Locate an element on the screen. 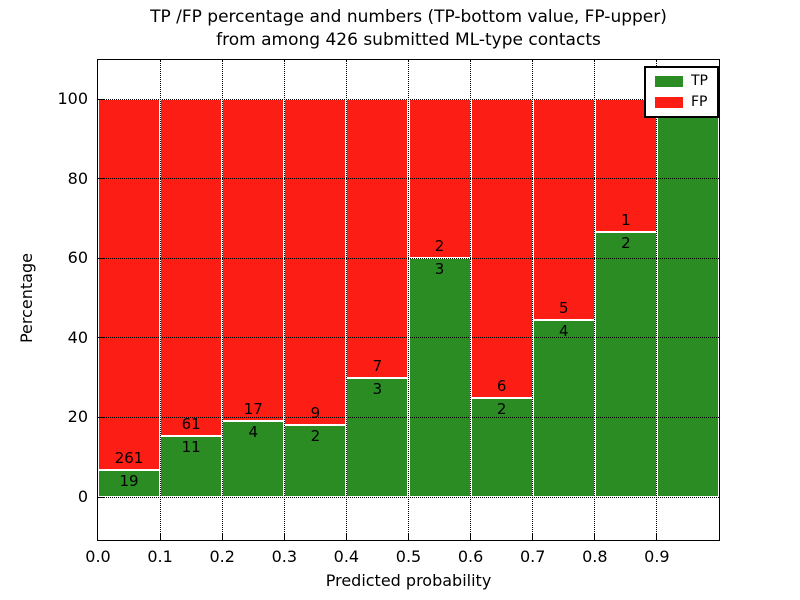 The height and width of the screenshot is (600, 800). x-tick-label: 0.6 is located at coordinates (470, 556).